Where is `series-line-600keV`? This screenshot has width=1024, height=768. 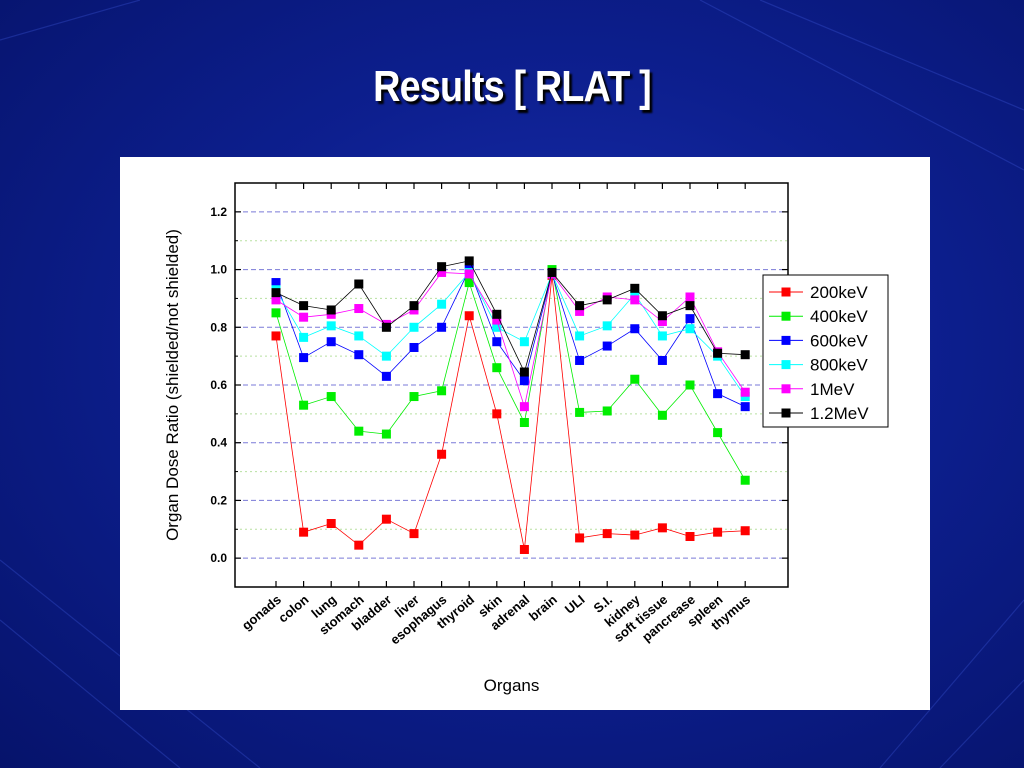 series-line-600keV is located at coordinates (510, 338).